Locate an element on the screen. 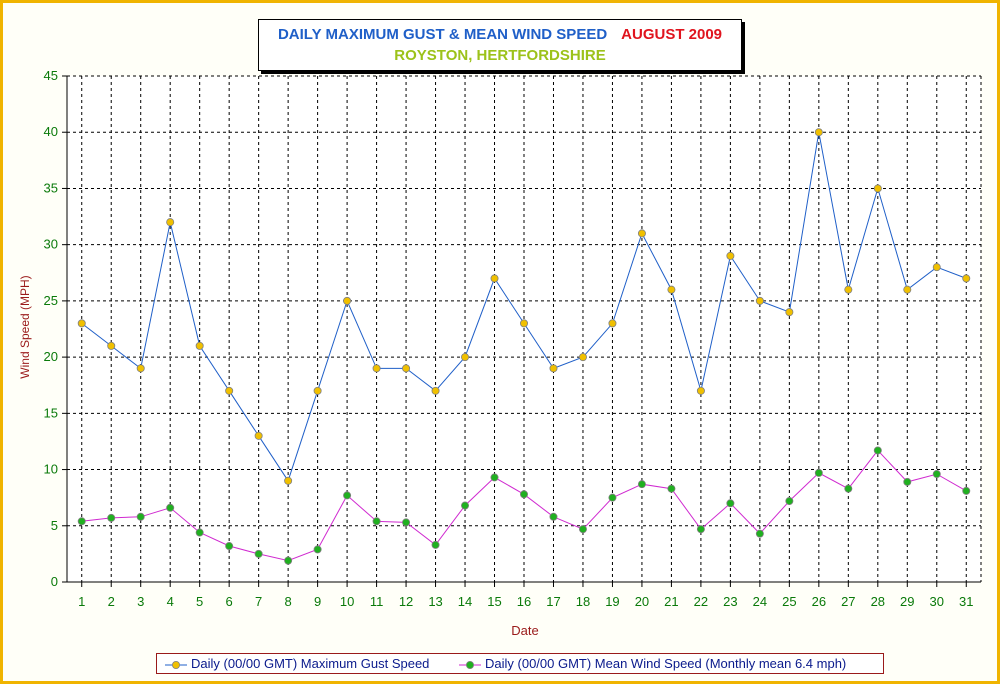 Image resolution: width=1000 pixels, height=684 pixels. legend-item-gust: Daily (00/00 GMT) Maximum Gust Speed is located at coordinates (297, 664).